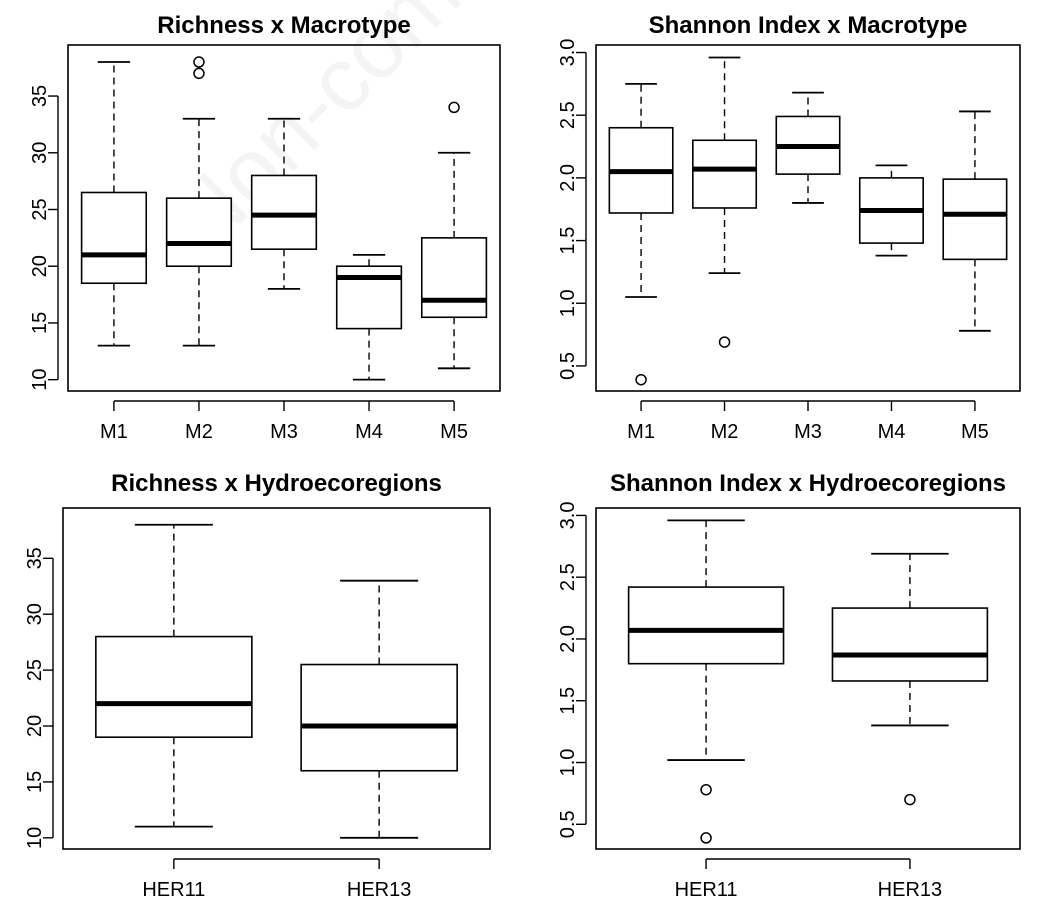  Describe the element at coordinates (283, 25) in the screenshot. I see `chart-title: Richness x Macrotype` at that location.